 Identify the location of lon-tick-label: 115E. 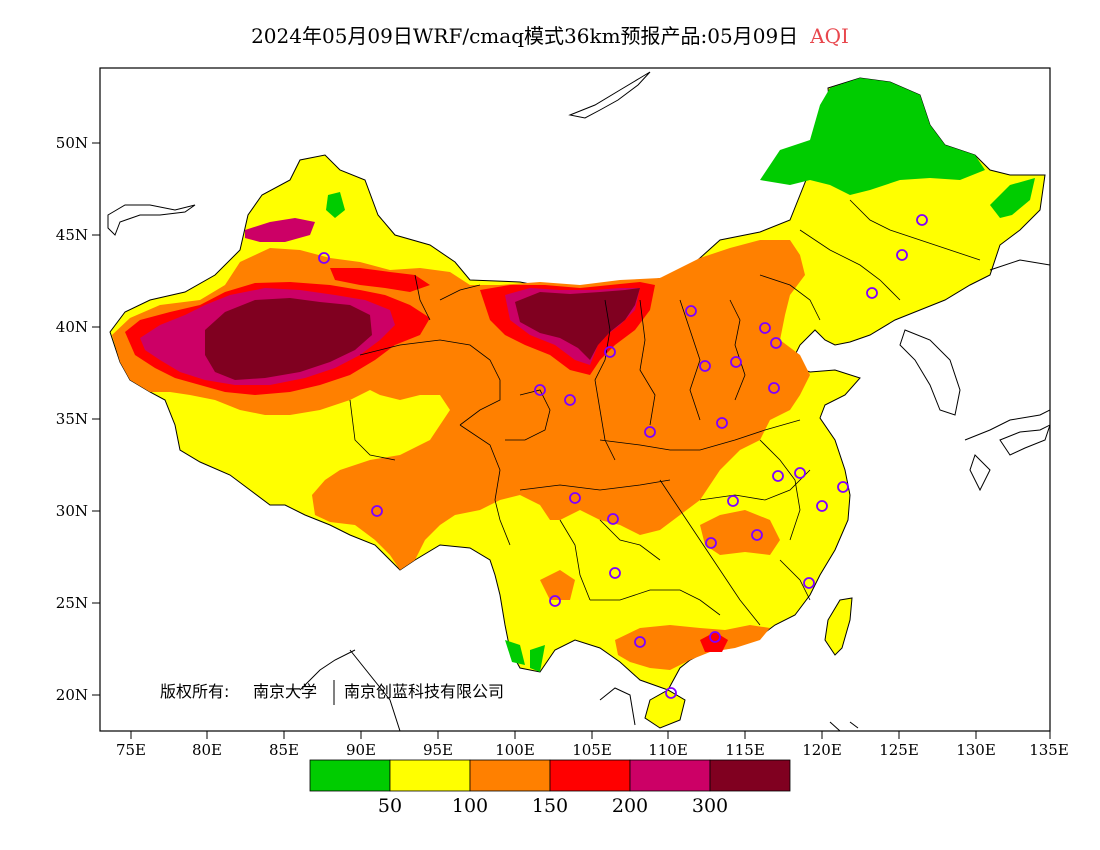
(745, 750).